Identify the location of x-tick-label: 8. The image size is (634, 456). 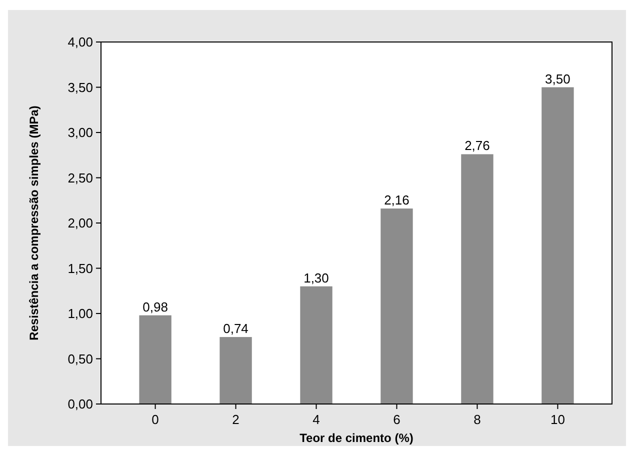
(477, 419).